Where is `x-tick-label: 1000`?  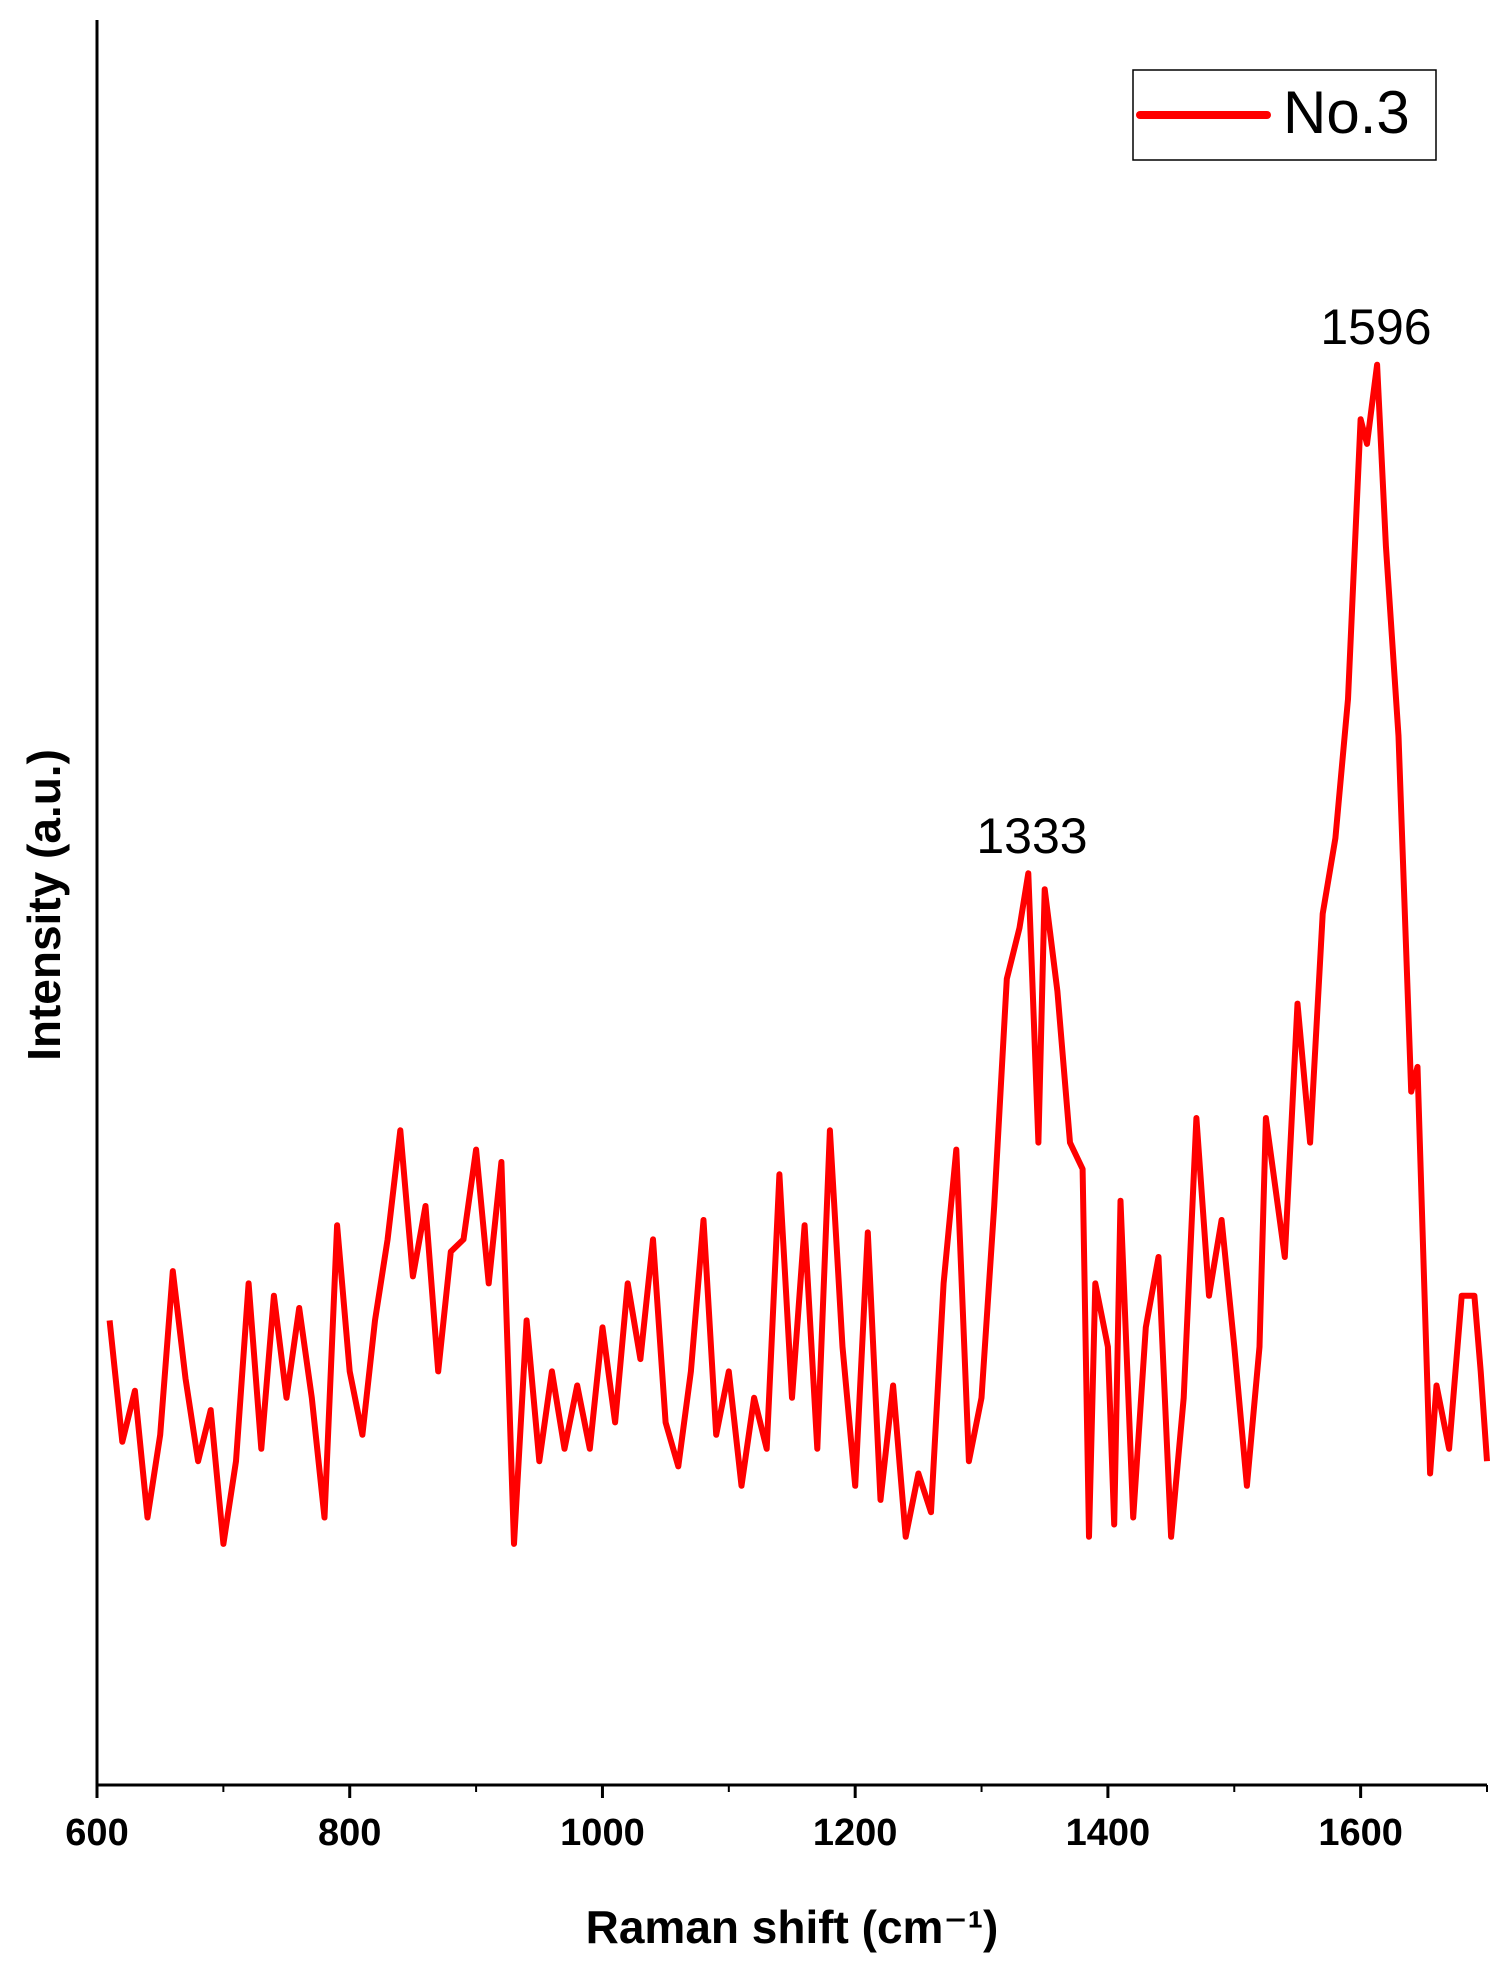
x-tick-label: 1000 is located at coordinates (602, 1833).